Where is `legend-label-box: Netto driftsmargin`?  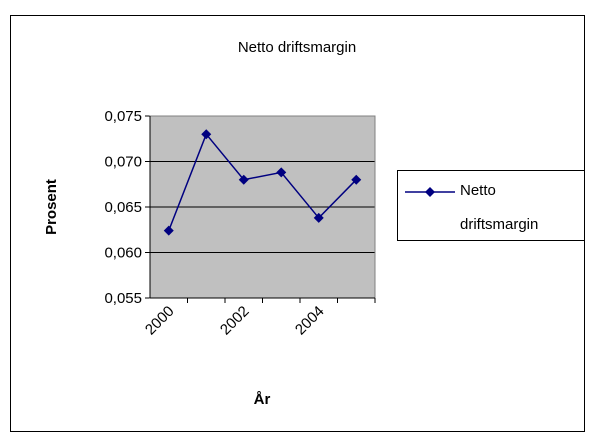 legend-label-box: Netto driftsmargin is located at coordinates (499, 207).